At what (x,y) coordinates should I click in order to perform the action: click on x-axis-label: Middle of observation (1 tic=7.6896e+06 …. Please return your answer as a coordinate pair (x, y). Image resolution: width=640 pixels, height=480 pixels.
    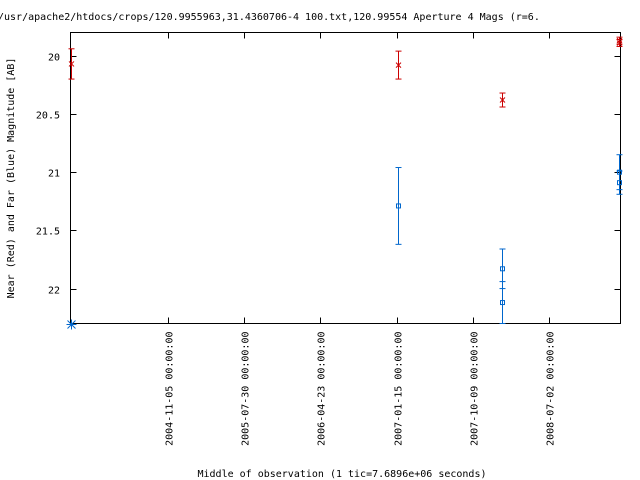
    Looking at the image, I should click on (342, 474).